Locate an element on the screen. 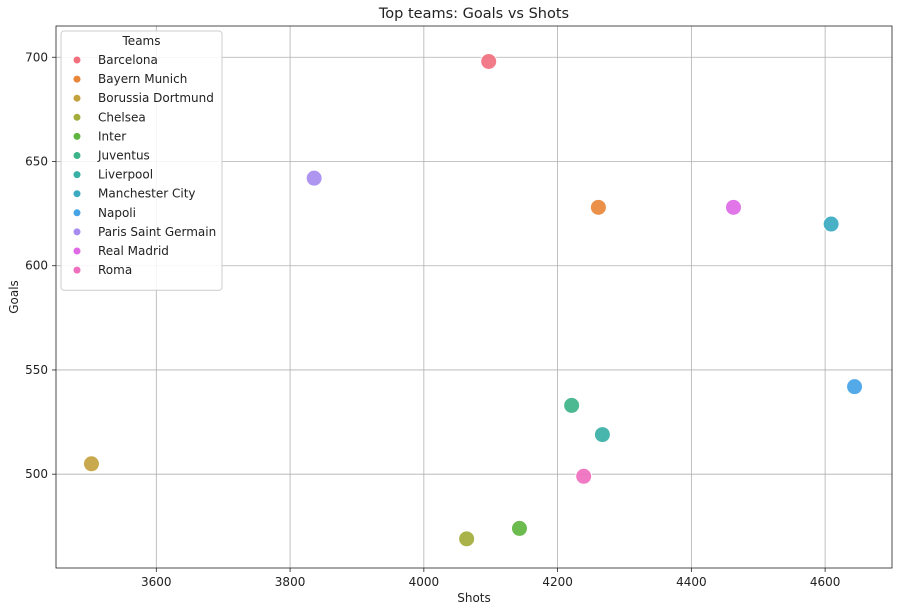 The image size is (898, 612). legend-entry: Juventus is located at coordinates (123, 156).